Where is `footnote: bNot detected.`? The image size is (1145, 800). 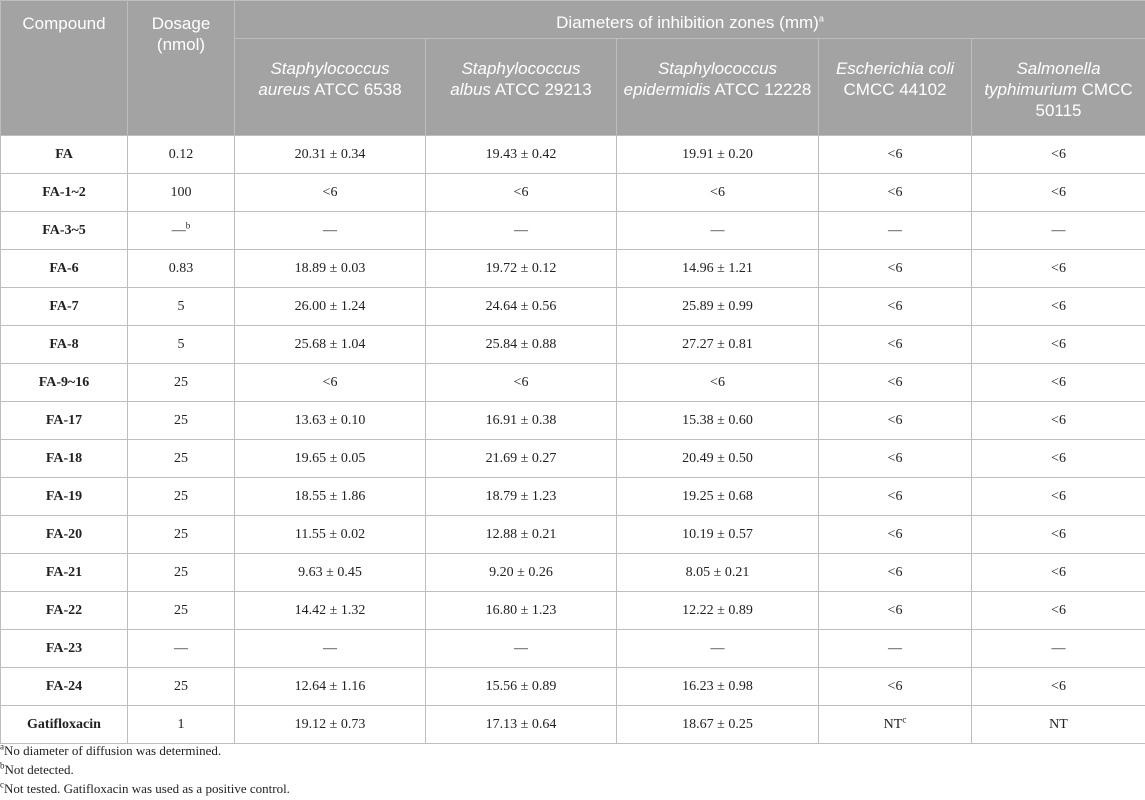
footnote: bNot detected. is located at coordinates (37, 768).